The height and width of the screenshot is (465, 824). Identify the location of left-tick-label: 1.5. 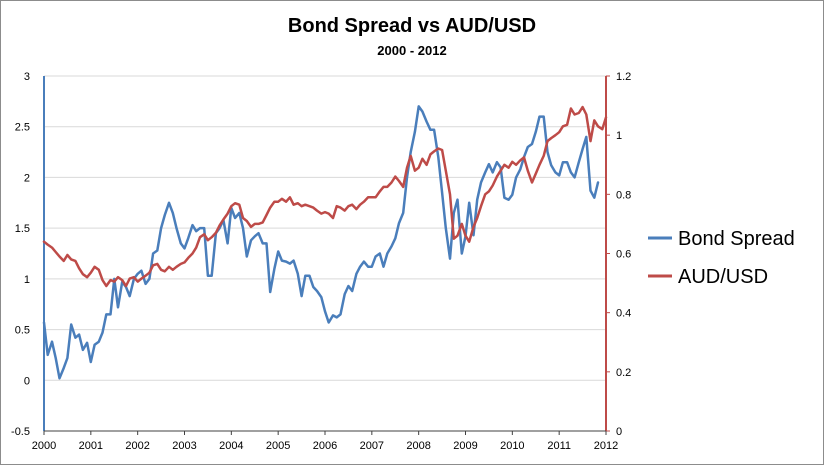
(22, 229).